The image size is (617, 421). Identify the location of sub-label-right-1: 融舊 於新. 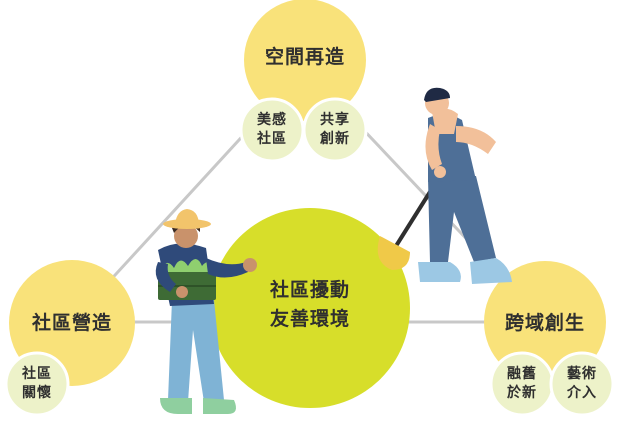
(522, 383).